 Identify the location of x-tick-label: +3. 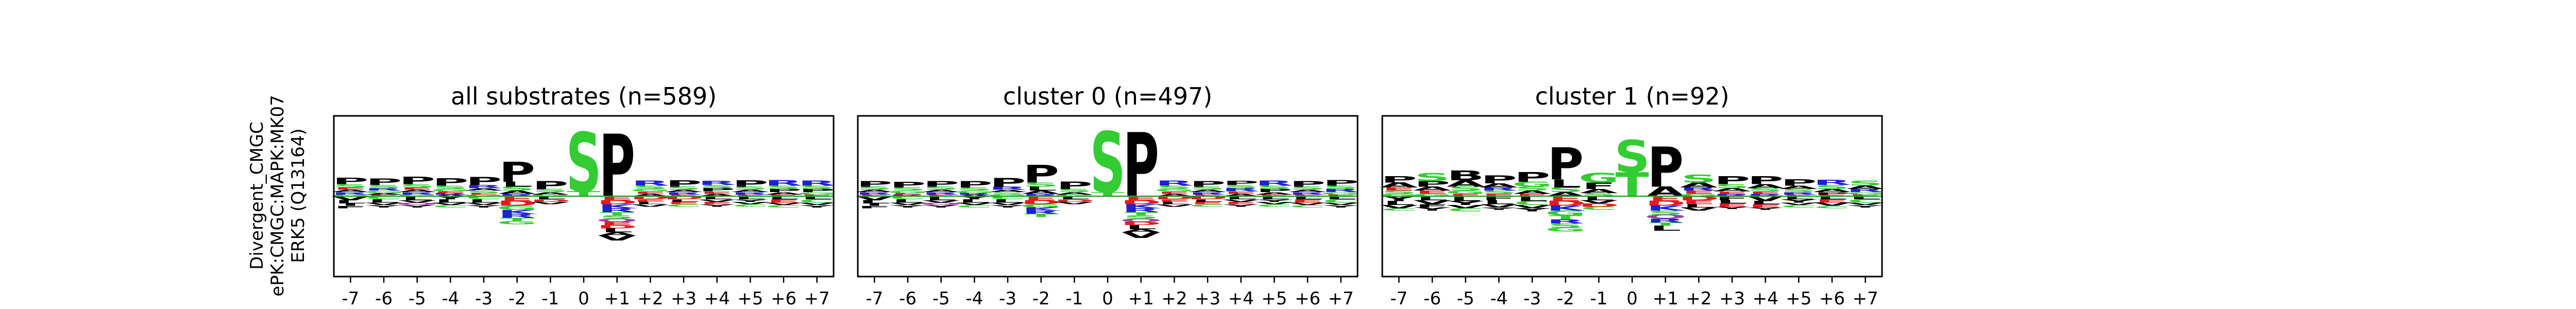
(1208, 299).